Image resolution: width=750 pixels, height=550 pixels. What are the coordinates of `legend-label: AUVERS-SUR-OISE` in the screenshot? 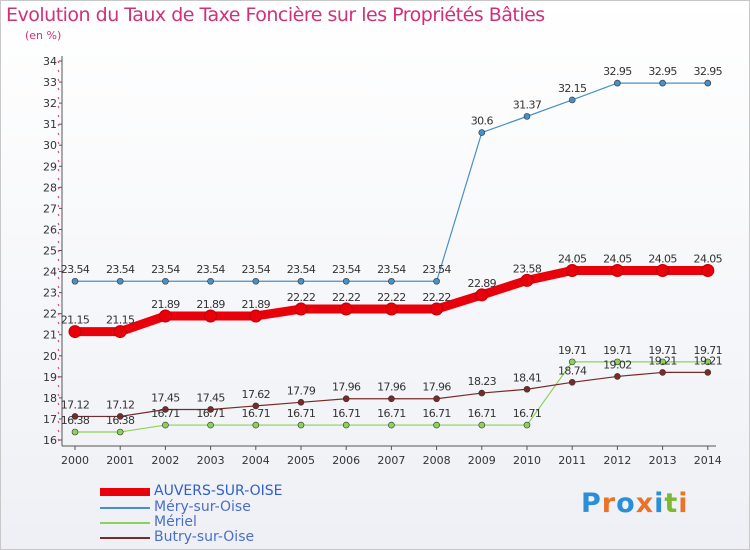 It's located at (218, 491).